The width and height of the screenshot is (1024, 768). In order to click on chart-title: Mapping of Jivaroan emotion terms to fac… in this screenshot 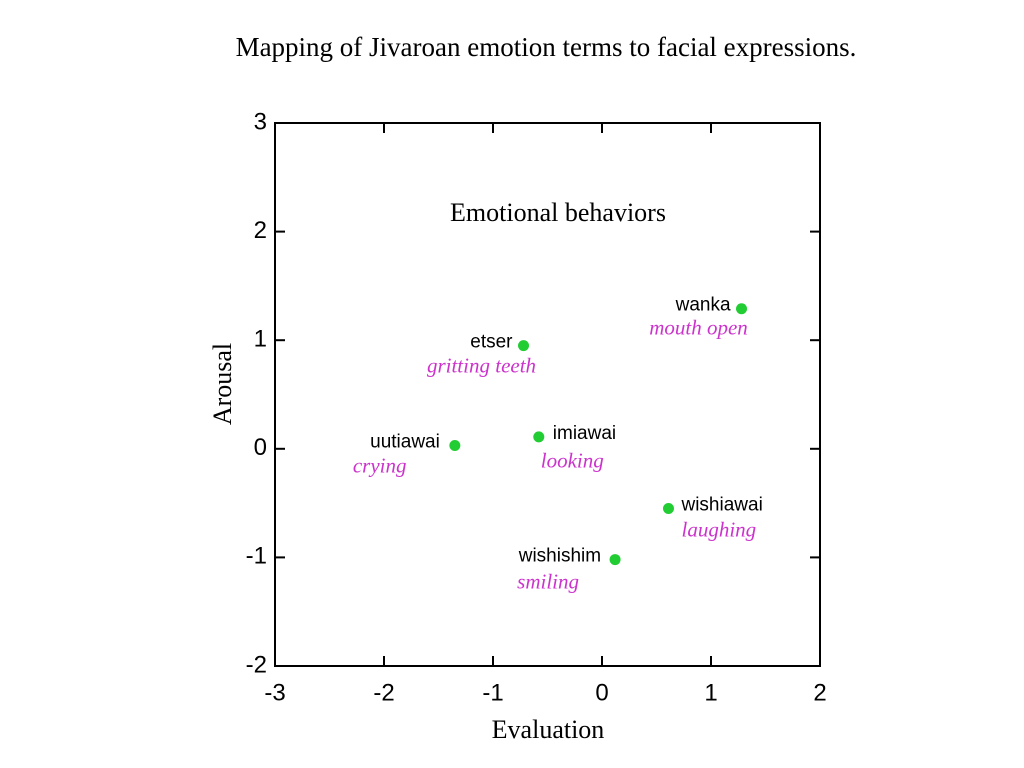, I will do `click(546, 47)`.